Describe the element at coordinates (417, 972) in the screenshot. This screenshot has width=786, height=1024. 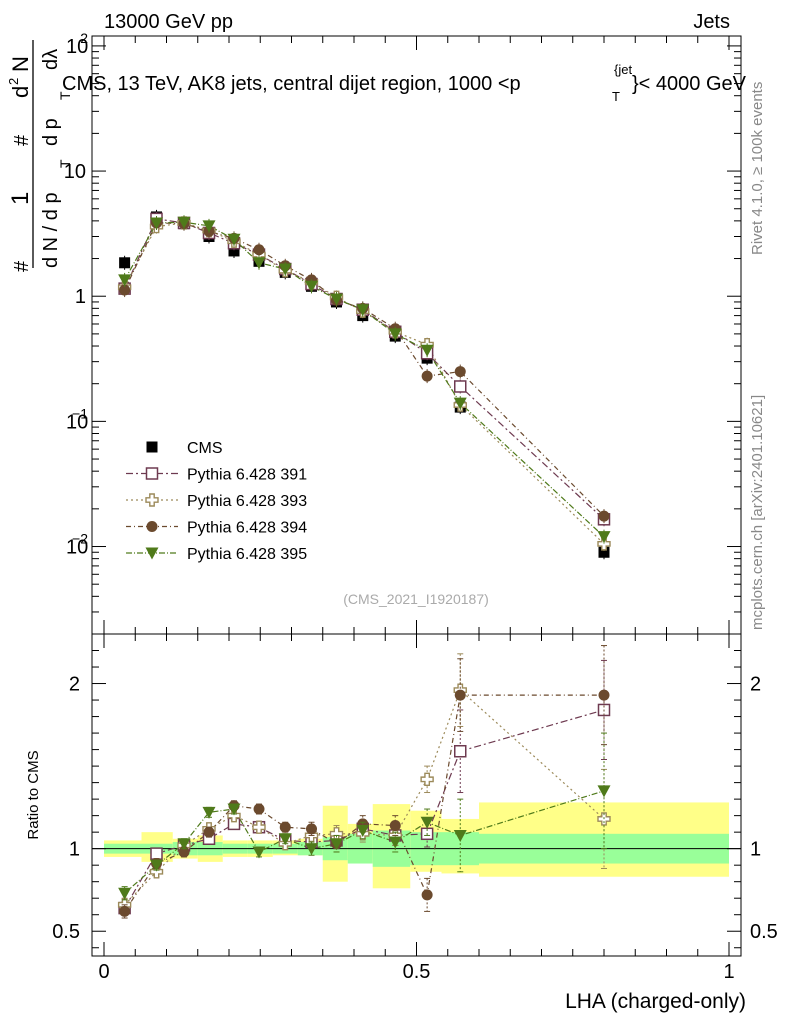
I see `x-tick-label: 0.5` at that location.